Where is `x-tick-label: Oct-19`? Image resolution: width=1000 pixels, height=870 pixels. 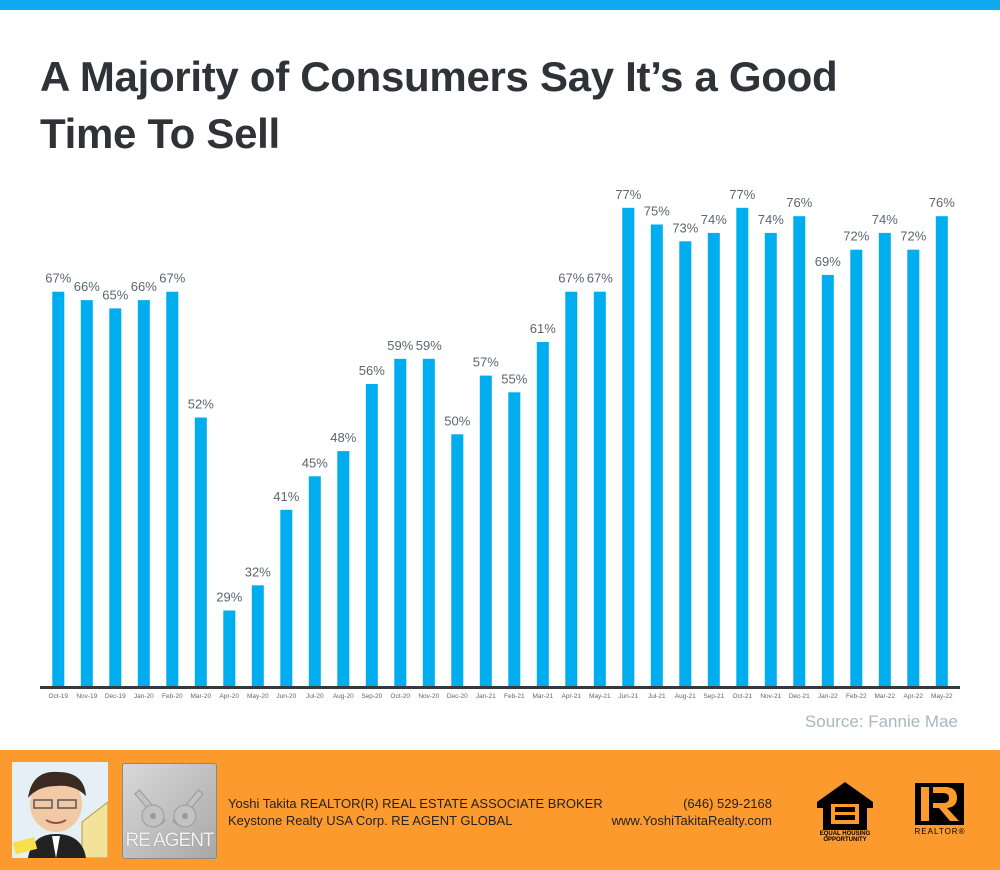
x-tick-label: Oct-19 is located at coordinates (59, 696).